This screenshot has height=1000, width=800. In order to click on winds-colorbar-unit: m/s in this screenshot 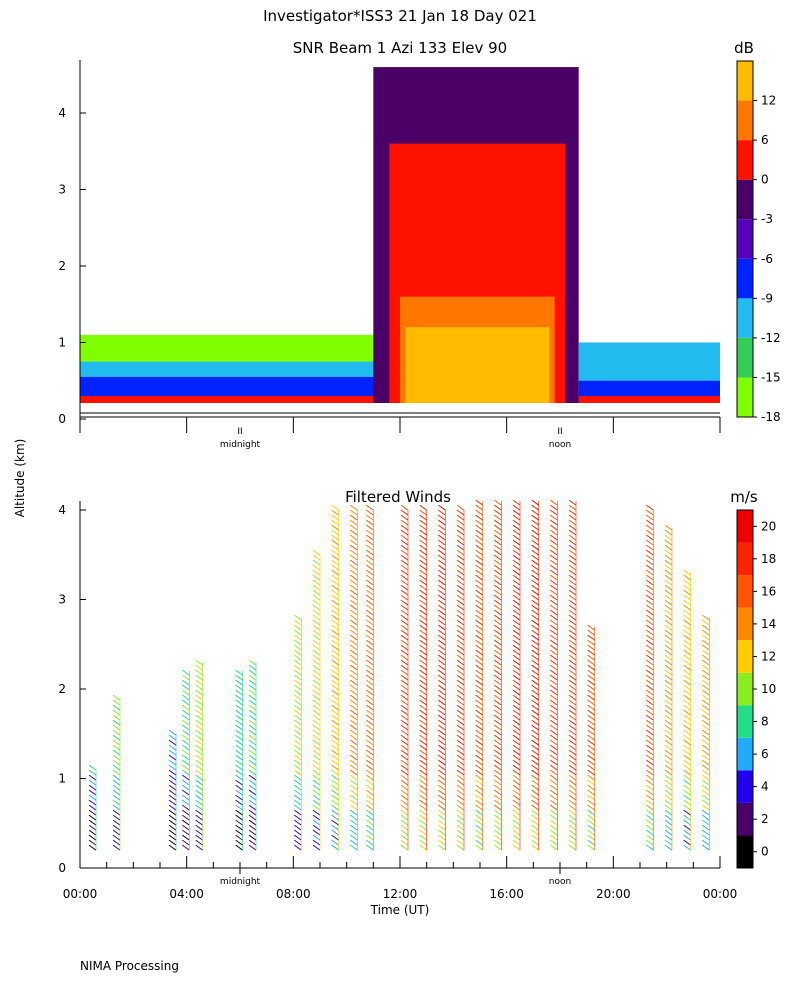, I will do `click(744, 497)`.